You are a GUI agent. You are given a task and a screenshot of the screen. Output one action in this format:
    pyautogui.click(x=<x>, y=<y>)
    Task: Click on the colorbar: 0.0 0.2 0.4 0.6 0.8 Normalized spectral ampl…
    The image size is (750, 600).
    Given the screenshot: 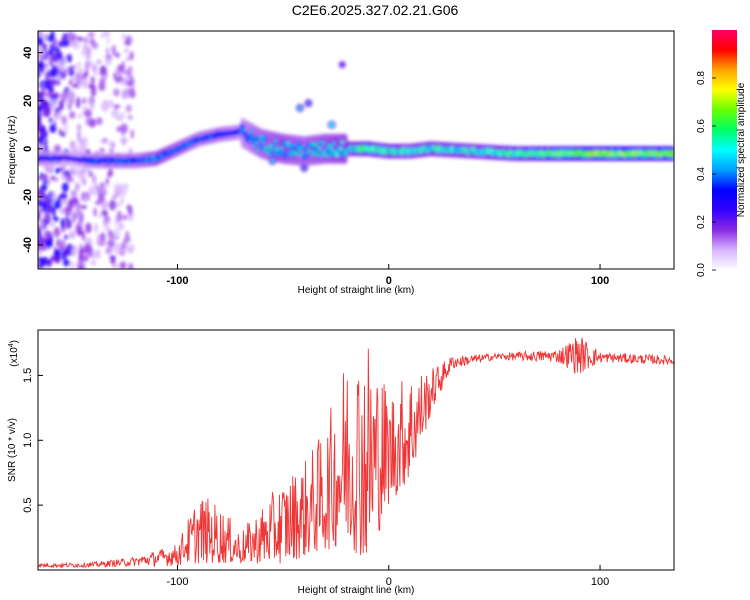 What is the action you would take?
    pyautogui.click(x=721, y=153)
    